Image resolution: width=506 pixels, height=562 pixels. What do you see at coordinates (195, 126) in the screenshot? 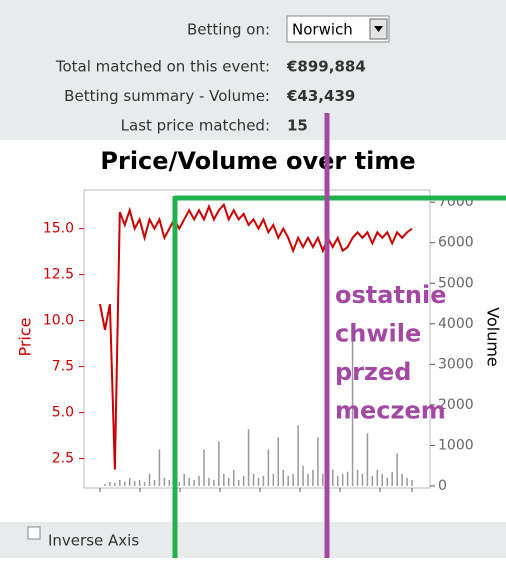
I see `field-label: Last price matched:` at bounding box center [195, 126].